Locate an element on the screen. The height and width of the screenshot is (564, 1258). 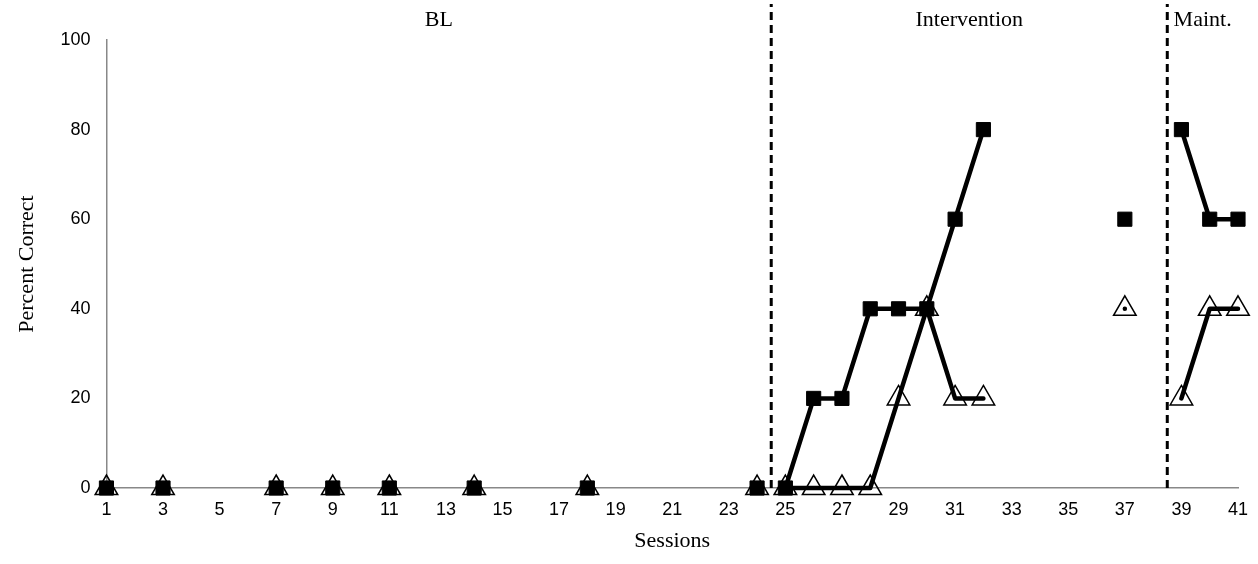
x-tick-label: 3 is located at coordinates (163, 508).